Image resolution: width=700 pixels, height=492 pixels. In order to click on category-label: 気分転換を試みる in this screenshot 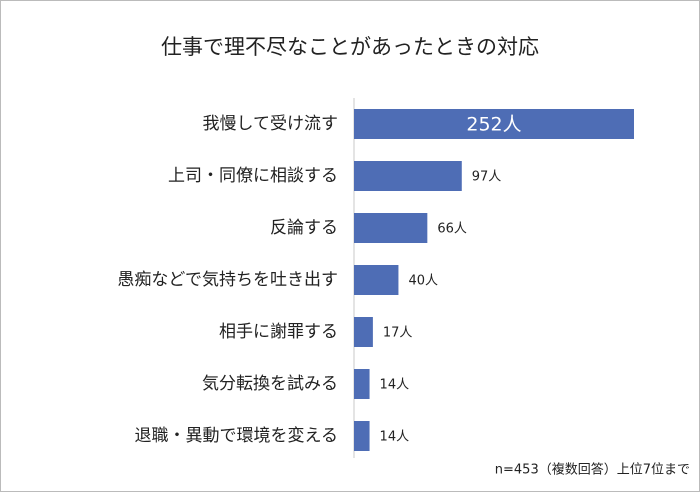, I will do `click(270, 384)`.